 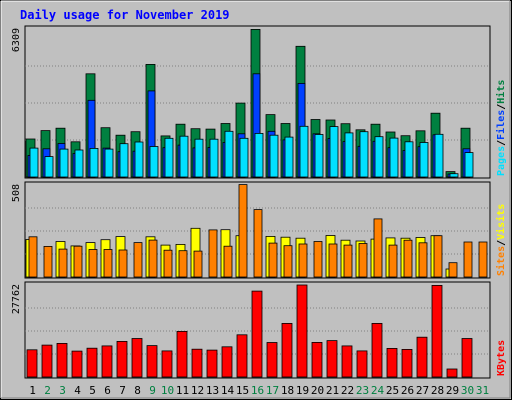 I want to click on x-tick-label: 18, so click(x=287, y=390).